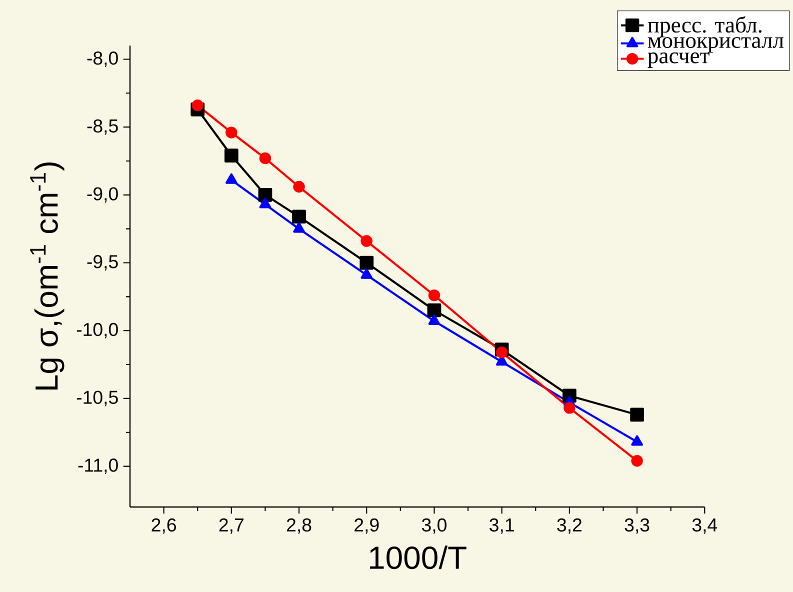 This screenshot has width=793, height=592. Describe the element at coordinates (97, 330) in the screenshot. I see `y-tick-label: -10,0` at that location.